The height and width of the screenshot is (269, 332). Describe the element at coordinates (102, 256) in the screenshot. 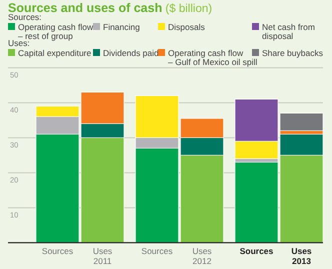

I see `x-tick-label: Uses 2011` at that location.